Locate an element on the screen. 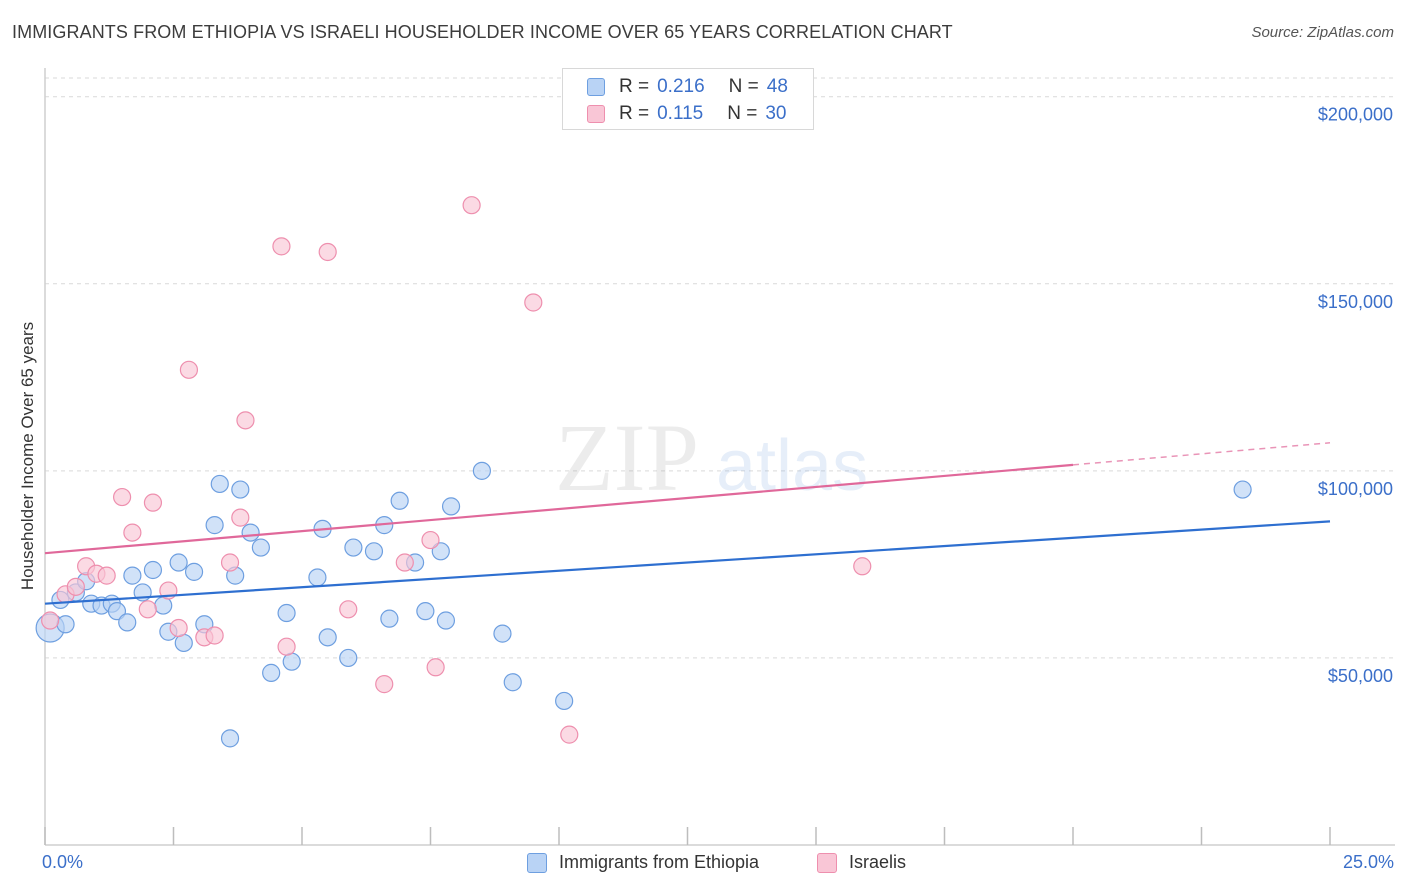 The width and height of the screenshot is (1406, 892). legend-n-value: 30 is located at coordinates (776, 113).